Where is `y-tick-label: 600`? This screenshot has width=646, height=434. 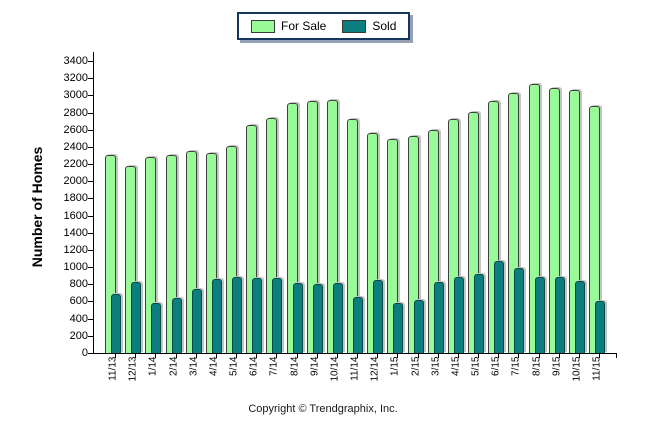
y-tick-label: 600 is located at coordinates (78, 301).